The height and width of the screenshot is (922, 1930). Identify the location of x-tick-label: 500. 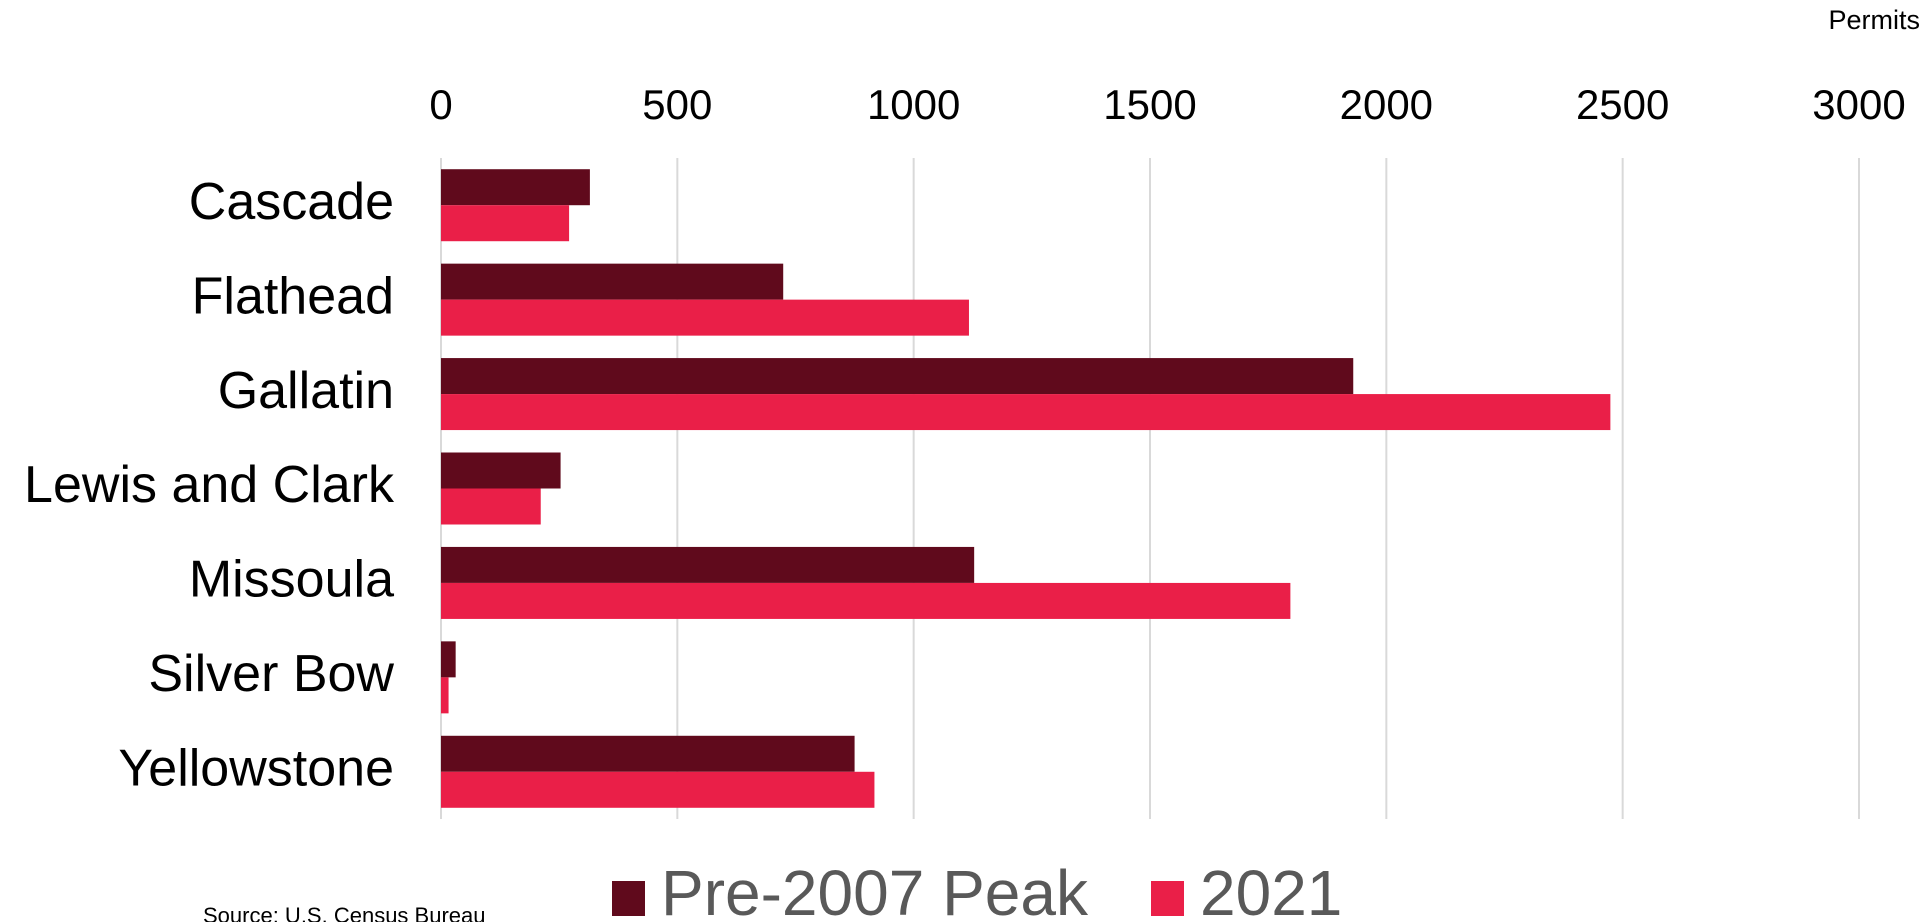
(677, 104).